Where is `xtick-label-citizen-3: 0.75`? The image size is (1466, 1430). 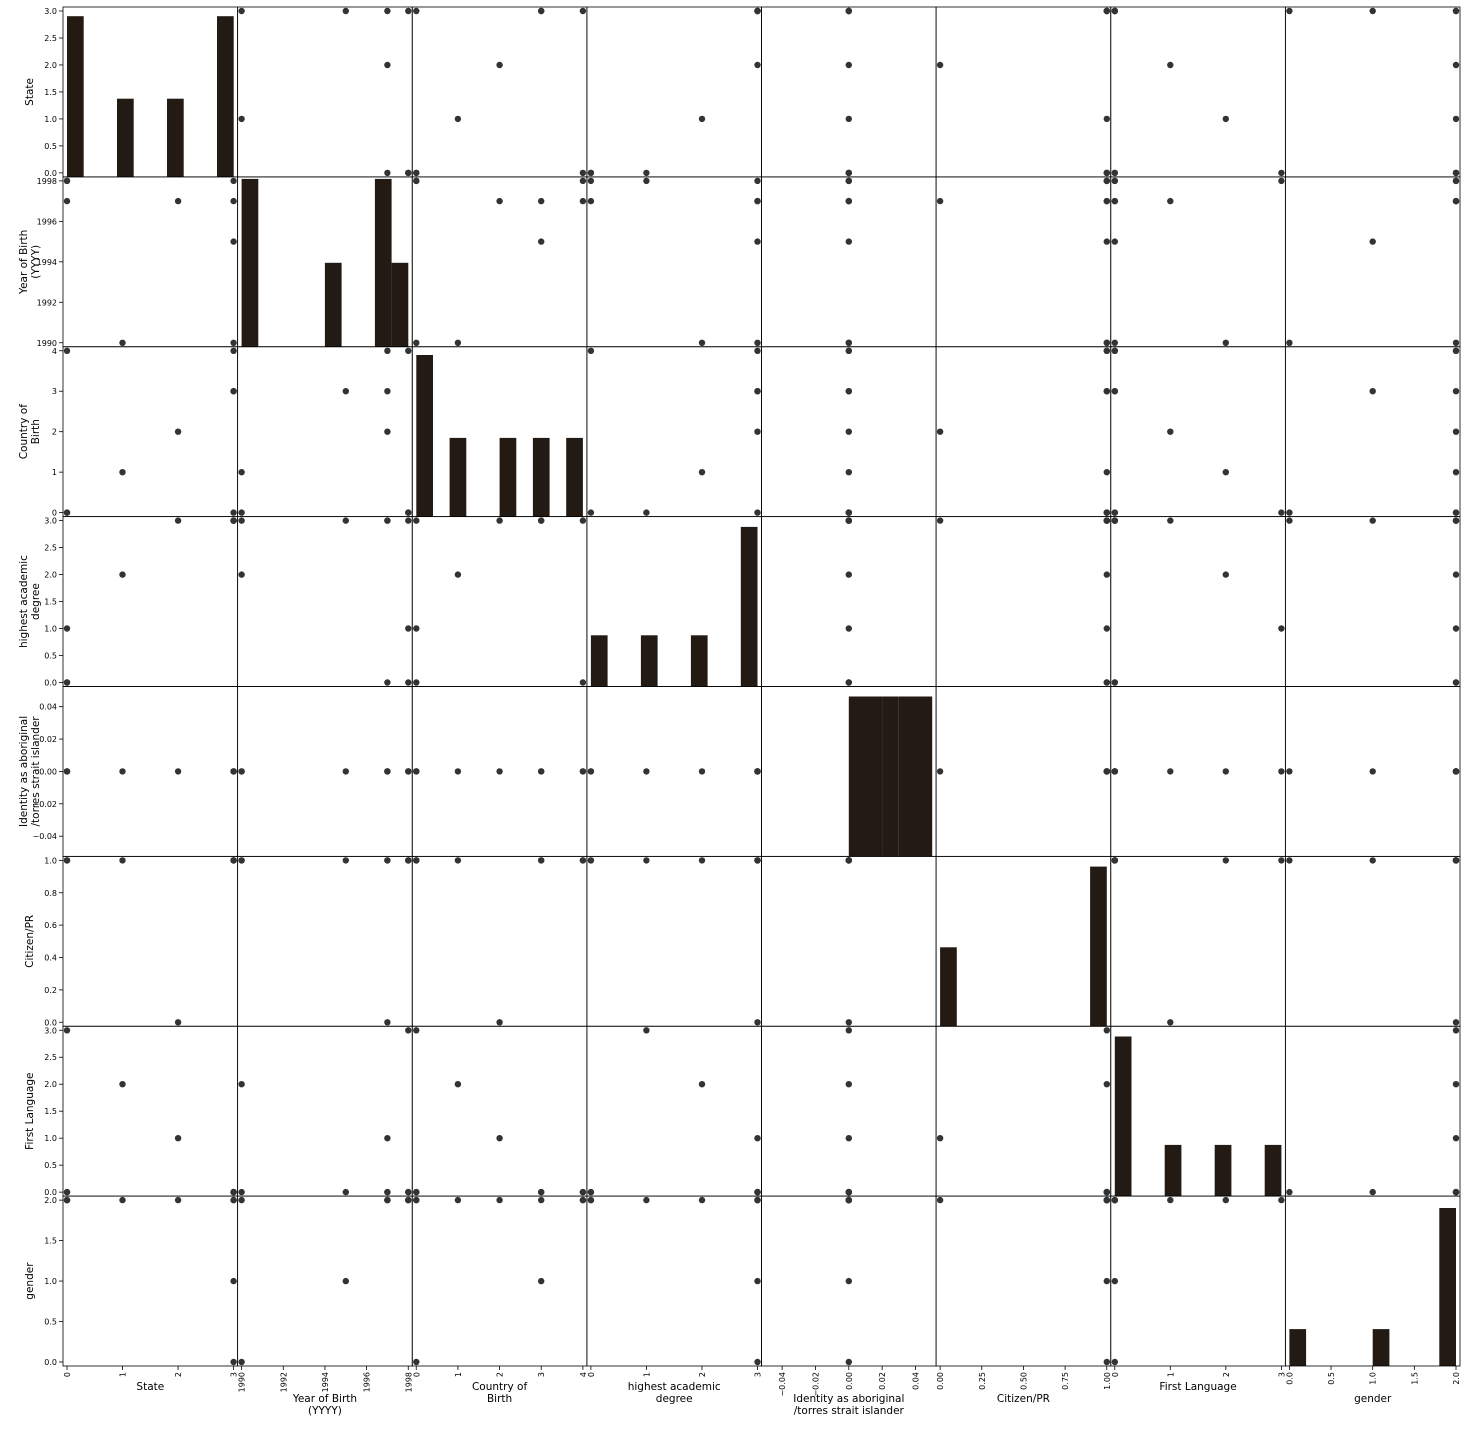
xtick-label-citizen-3: 0.75 is located at coordinates (1065, 1381).